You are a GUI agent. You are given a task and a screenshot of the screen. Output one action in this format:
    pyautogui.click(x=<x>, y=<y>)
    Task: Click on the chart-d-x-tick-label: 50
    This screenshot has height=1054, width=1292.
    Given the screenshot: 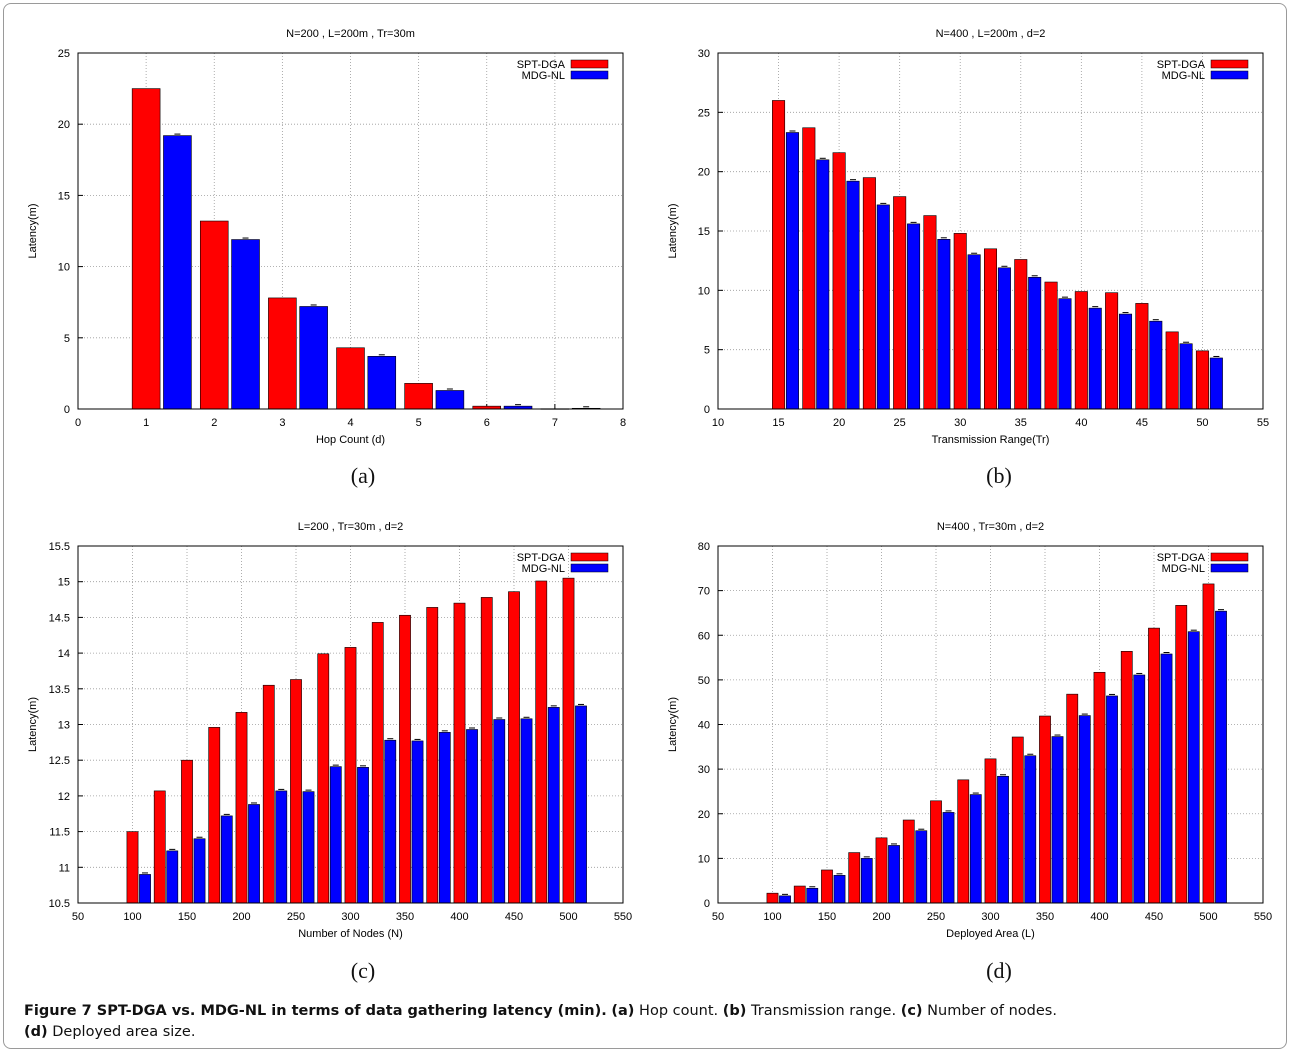 What is the action you would take?
    pyautogui.click(x=718, y=917)
    